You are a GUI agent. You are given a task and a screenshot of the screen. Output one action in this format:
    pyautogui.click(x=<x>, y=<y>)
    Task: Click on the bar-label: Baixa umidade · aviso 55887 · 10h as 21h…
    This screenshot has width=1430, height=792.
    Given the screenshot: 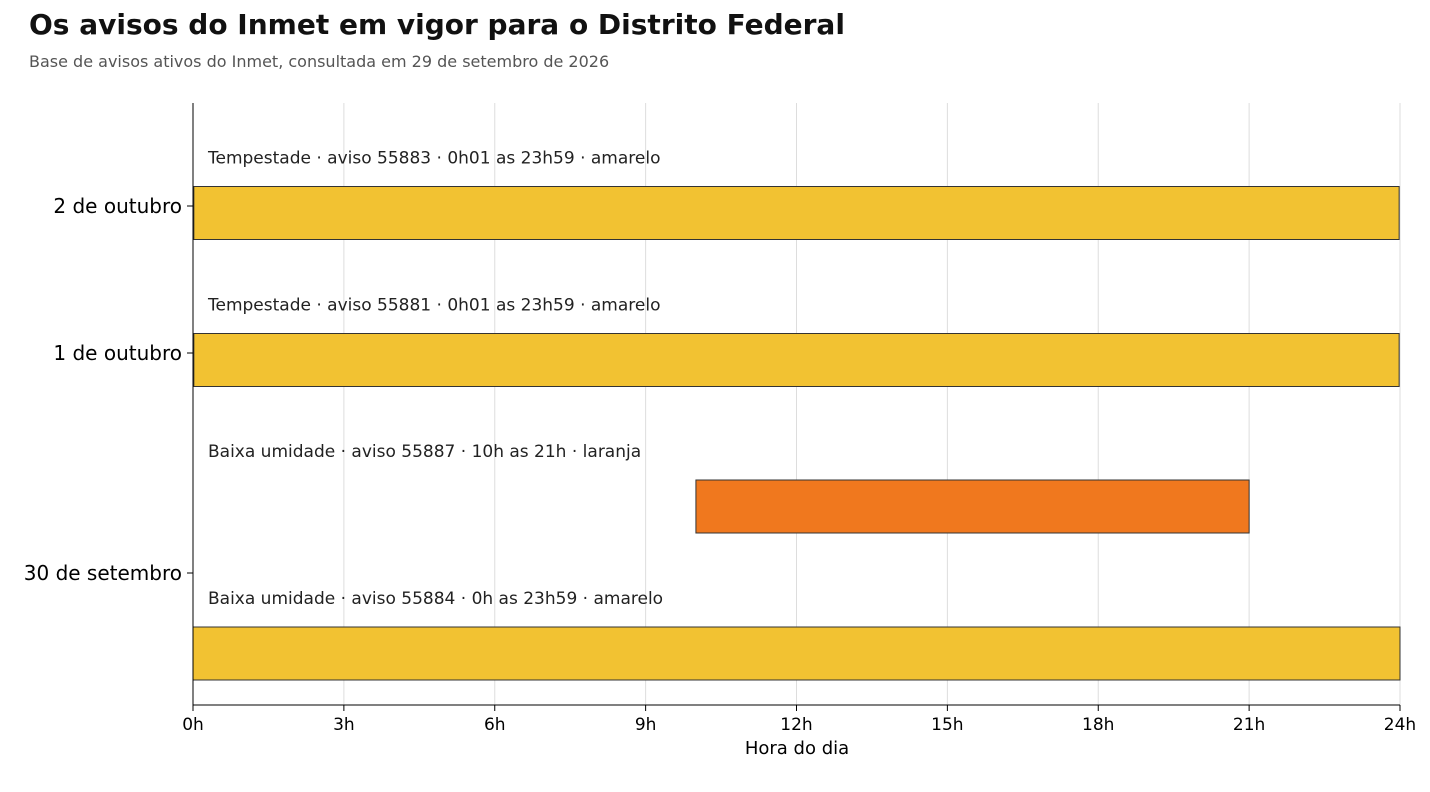 What is the action you would take?
    pyautogui.click(x=424, y=452)
    